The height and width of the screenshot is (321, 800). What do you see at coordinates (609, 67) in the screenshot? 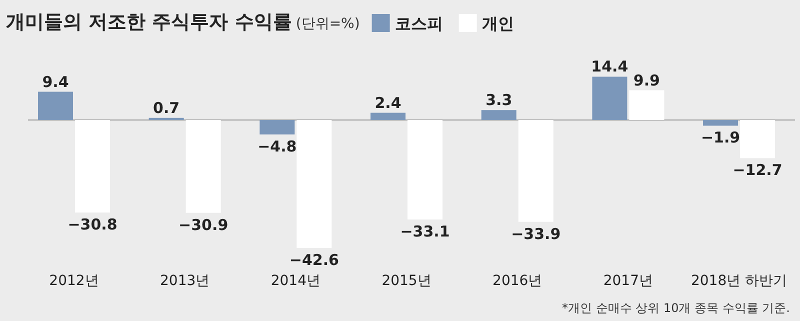
I see `data-label: 14.4` at bounding box center [609, 67].